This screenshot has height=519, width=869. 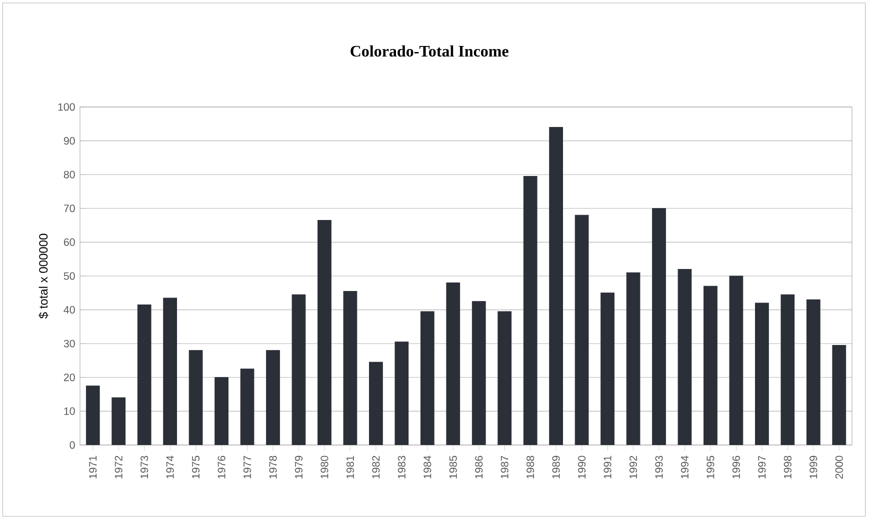 What do you see at coordinates (453, 467) in the screenshot?
I see `x-tick-label: 1985` at bounding box center [453, 467].